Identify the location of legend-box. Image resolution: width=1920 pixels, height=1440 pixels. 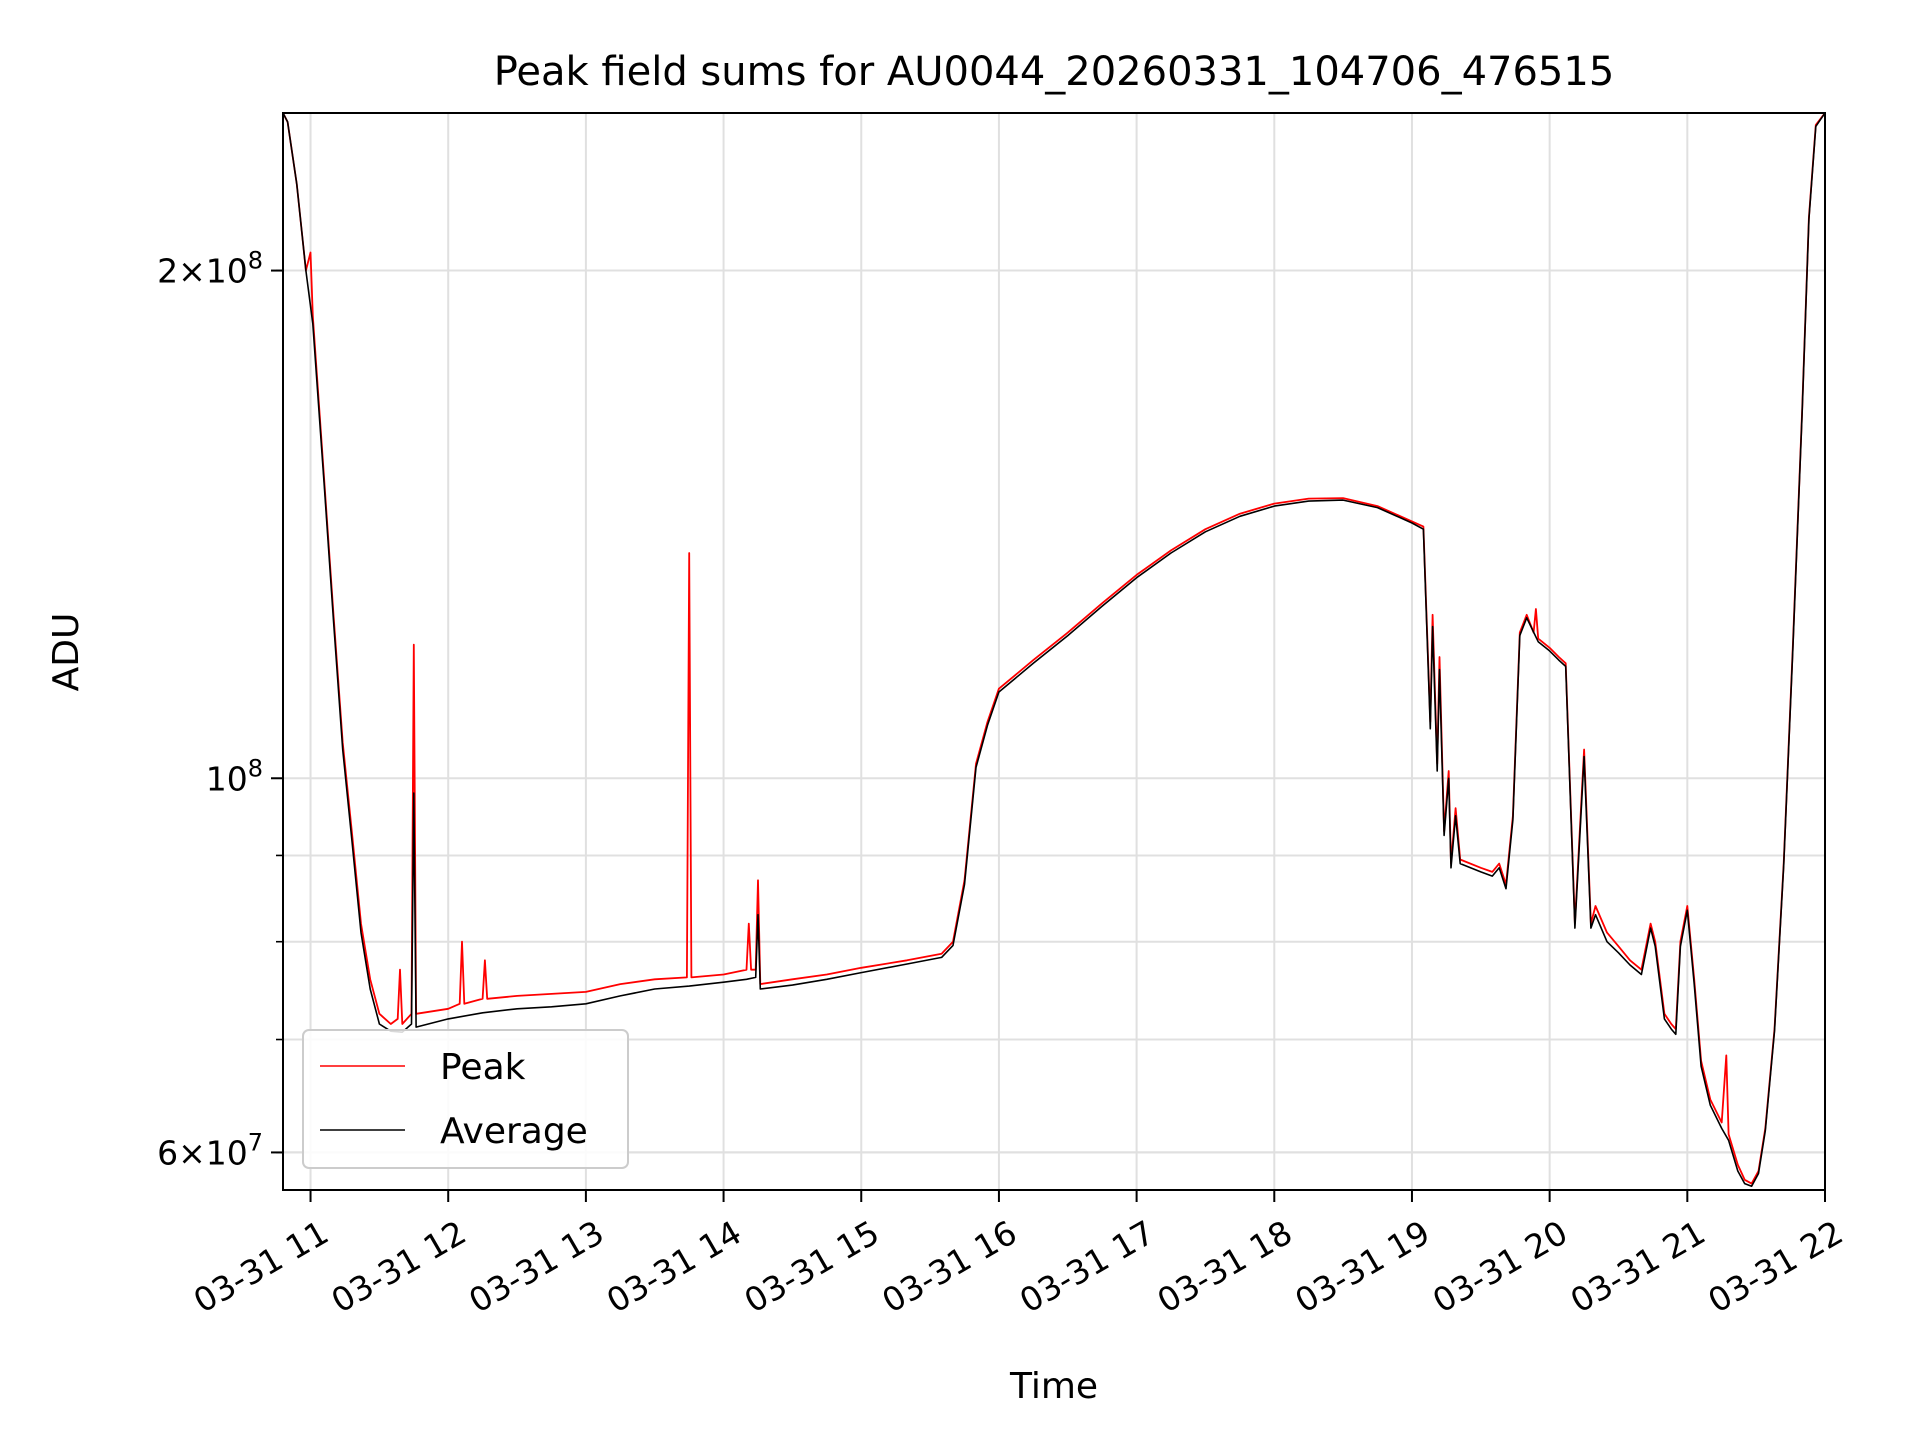
(465, 1099).